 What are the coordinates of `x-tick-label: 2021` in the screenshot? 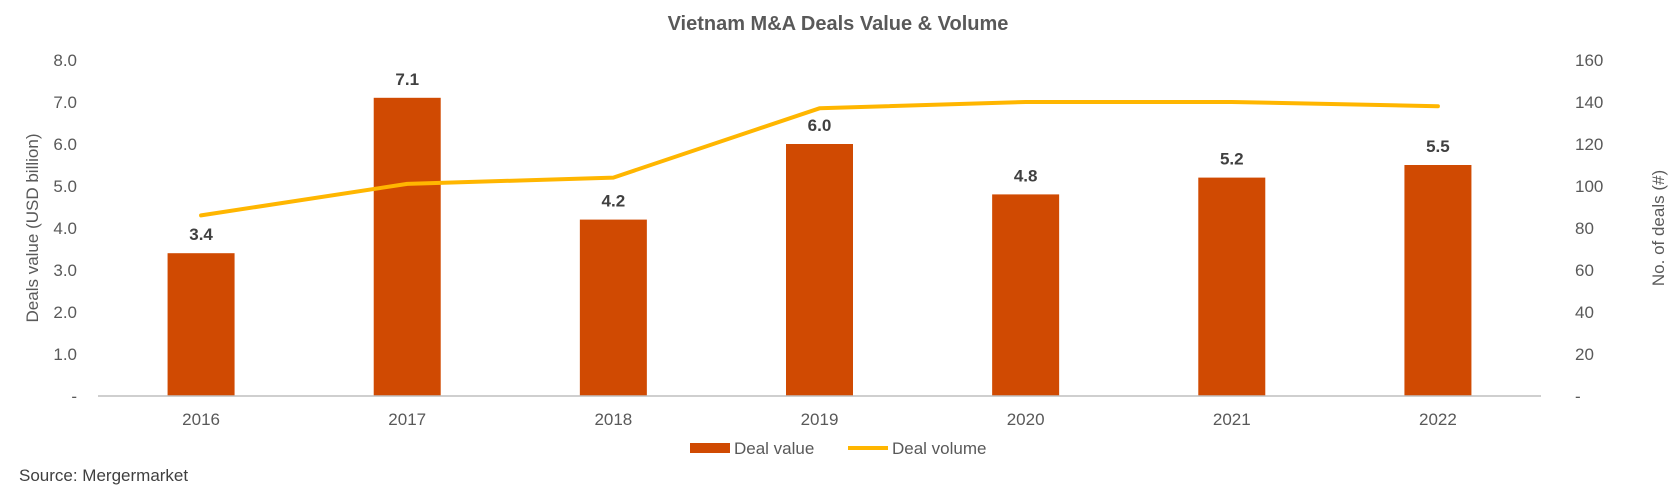 It's located at (1232, 419).